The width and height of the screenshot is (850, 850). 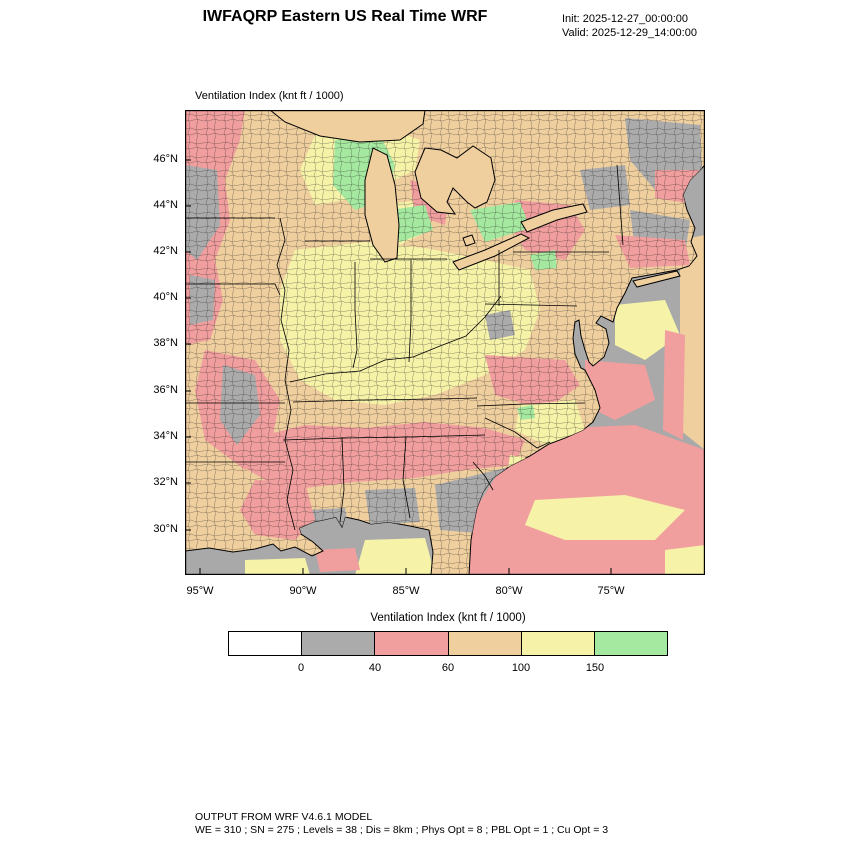 I want to click on x-tick-label: 80°W, so click(x=509, y=591).